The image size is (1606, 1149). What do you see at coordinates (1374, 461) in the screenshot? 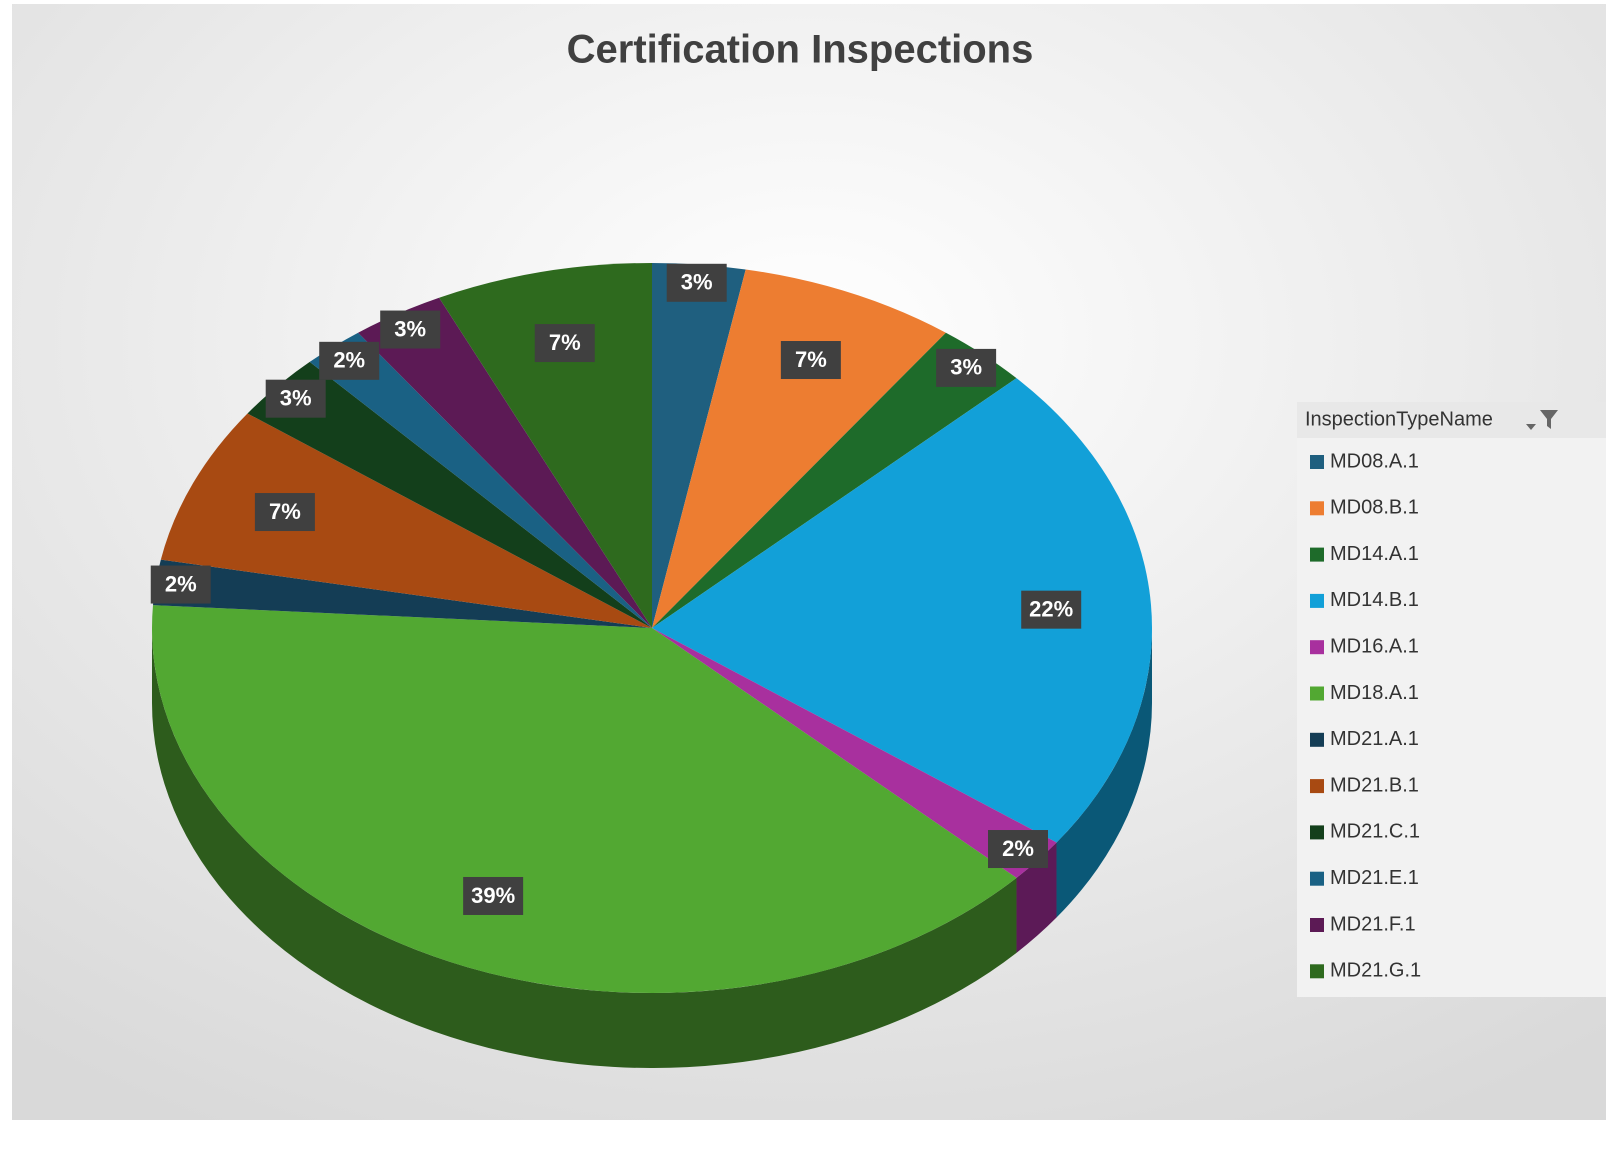
I see `legend-label: MD08.A.1` at bounding box center [1374, 461].